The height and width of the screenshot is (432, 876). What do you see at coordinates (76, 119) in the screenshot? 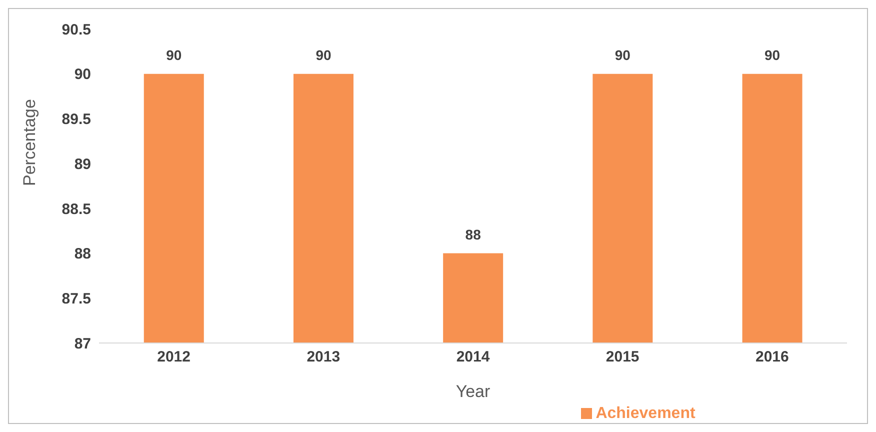
I see `y-tick-label: 89.5` at bounding box center [76, 119].